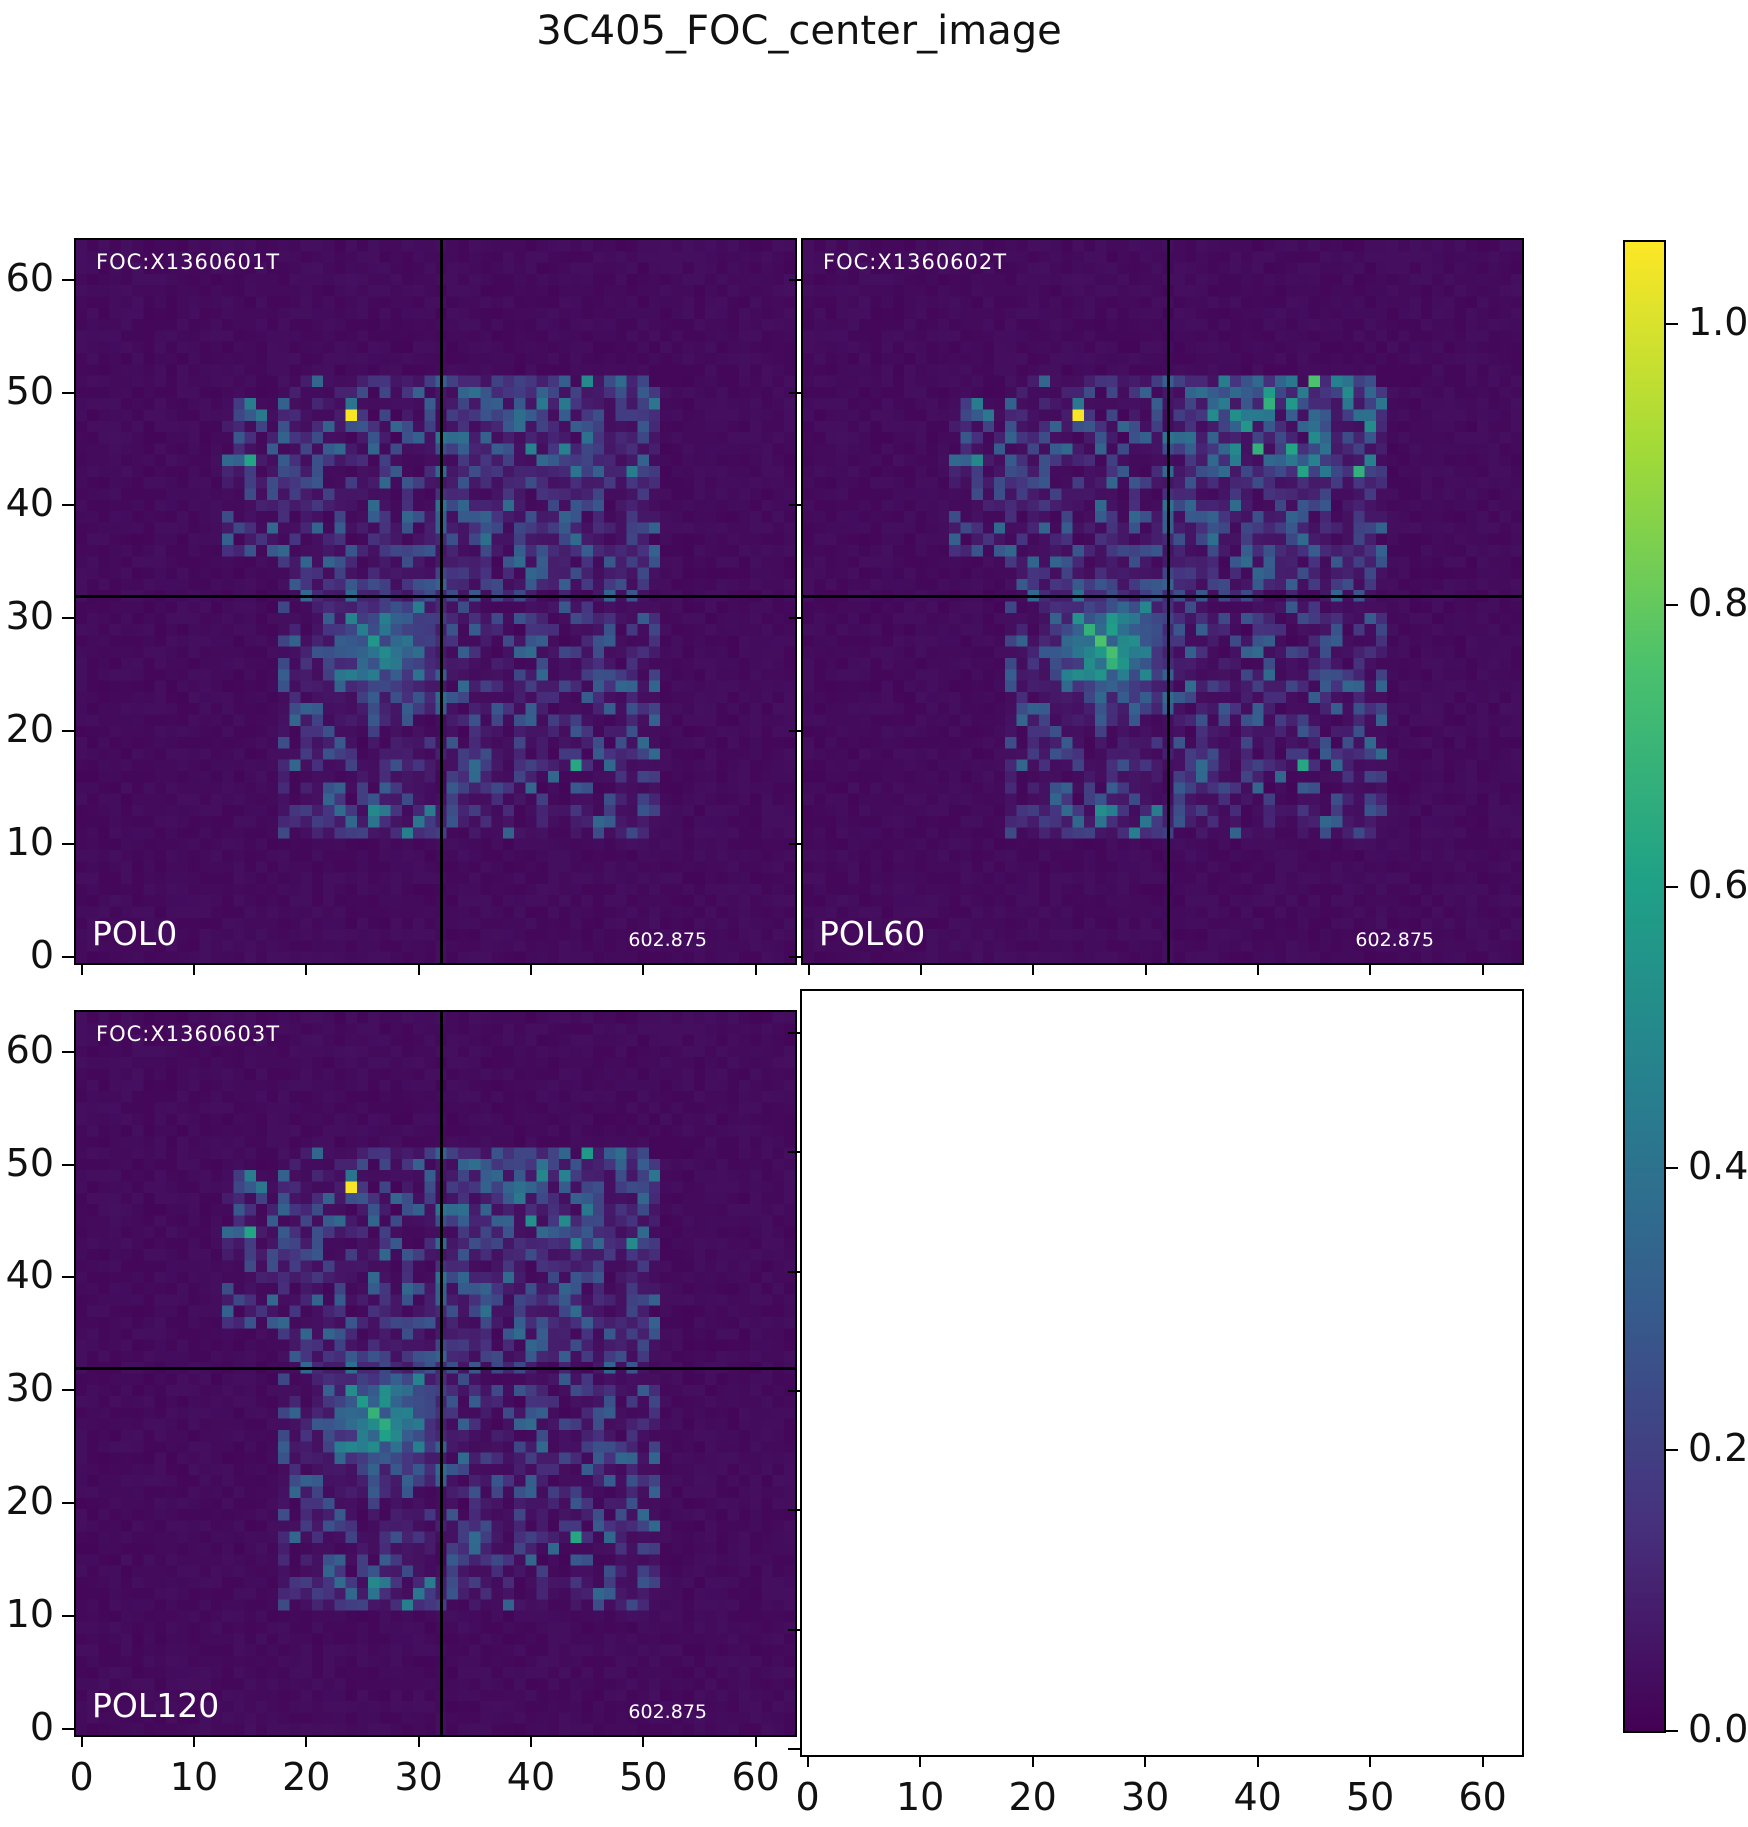 The image size is (1748, 1827). Describe the element at coordinates (135, 933) in the screenshot. I see `pol-label: POL0` at that location.